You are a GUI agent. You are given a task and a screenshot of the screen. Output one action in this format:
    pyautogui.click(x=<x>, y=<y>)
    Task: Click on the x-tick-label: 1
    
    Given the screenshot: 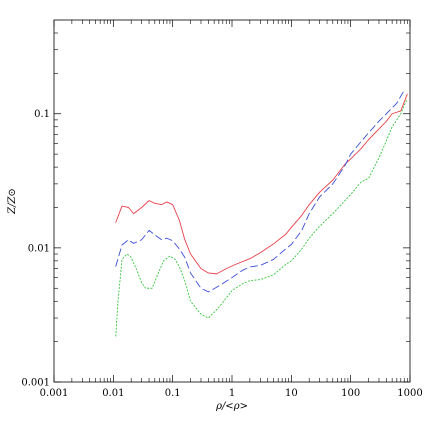 What is the action you would take?
    pyautogui.click(x=232, y=393)
    